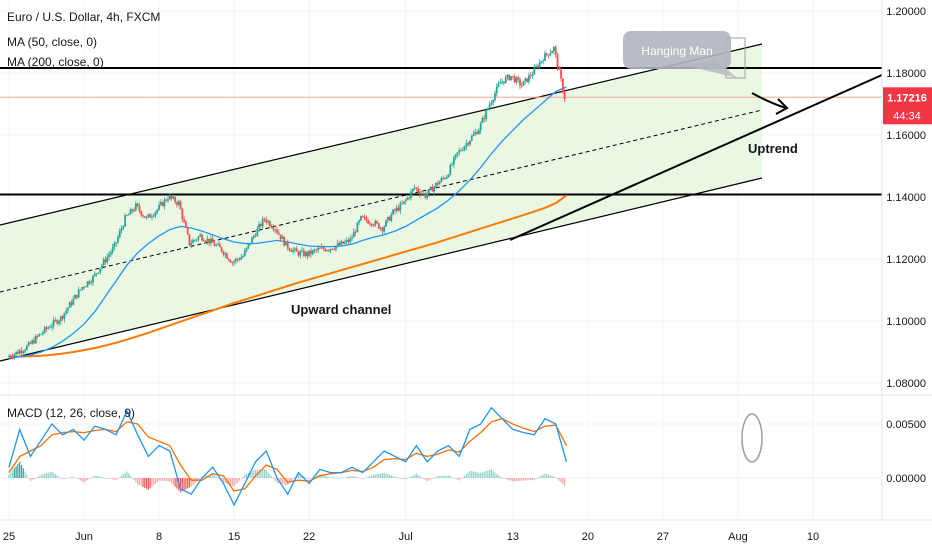  I want to click on time-tick-label: 8, so click(159, 537).